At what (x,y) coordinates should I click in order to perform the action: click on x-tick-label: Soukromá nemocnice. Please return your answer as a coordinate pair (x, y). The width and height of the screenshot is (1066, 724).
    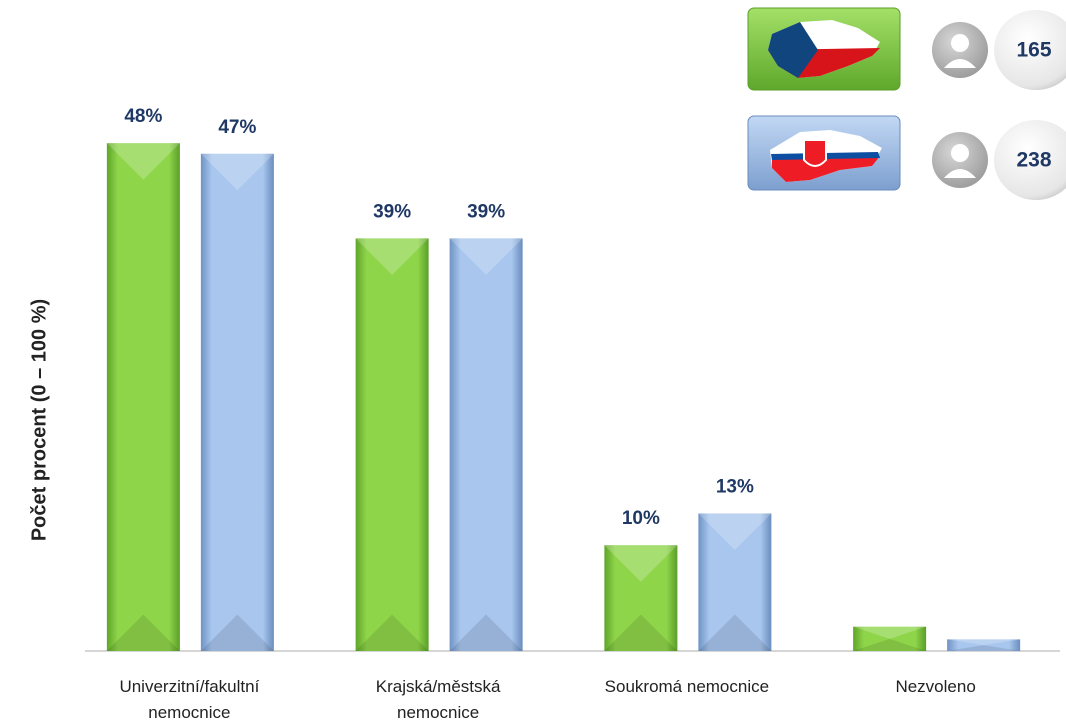
    Looking at the image, I should click on (687, 686).